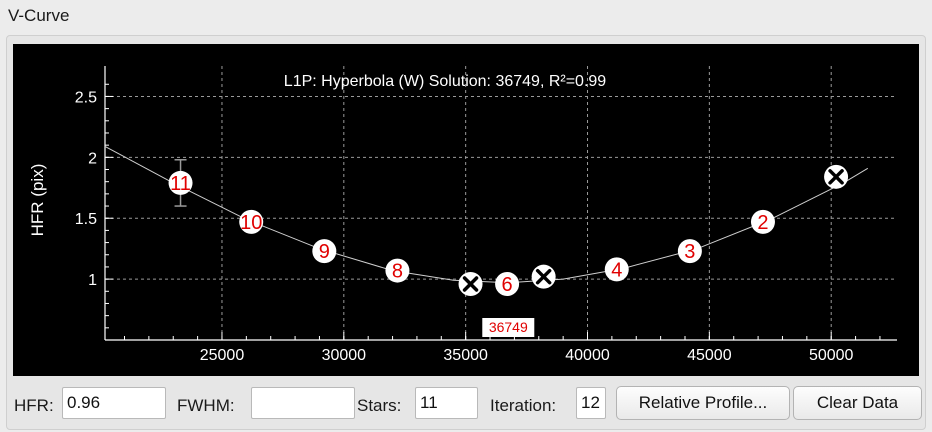 Image resolution: width=932 pixels, height=432 pixels. What do you see at coordinates (523, 405) in the screenshot?
I see `iteration-label: Iteration:` at bounding box center [523, 405].